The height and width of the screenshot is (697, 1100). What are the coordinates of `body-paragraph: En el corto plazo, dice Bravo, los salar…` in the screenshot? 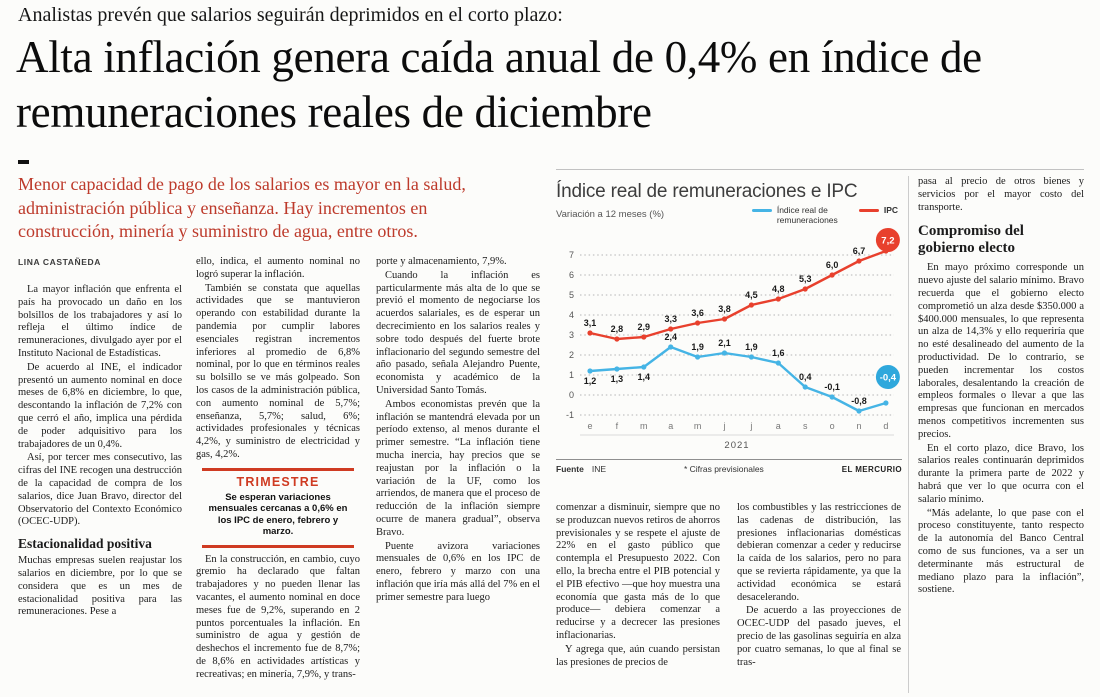 It's located at (1001, 473).